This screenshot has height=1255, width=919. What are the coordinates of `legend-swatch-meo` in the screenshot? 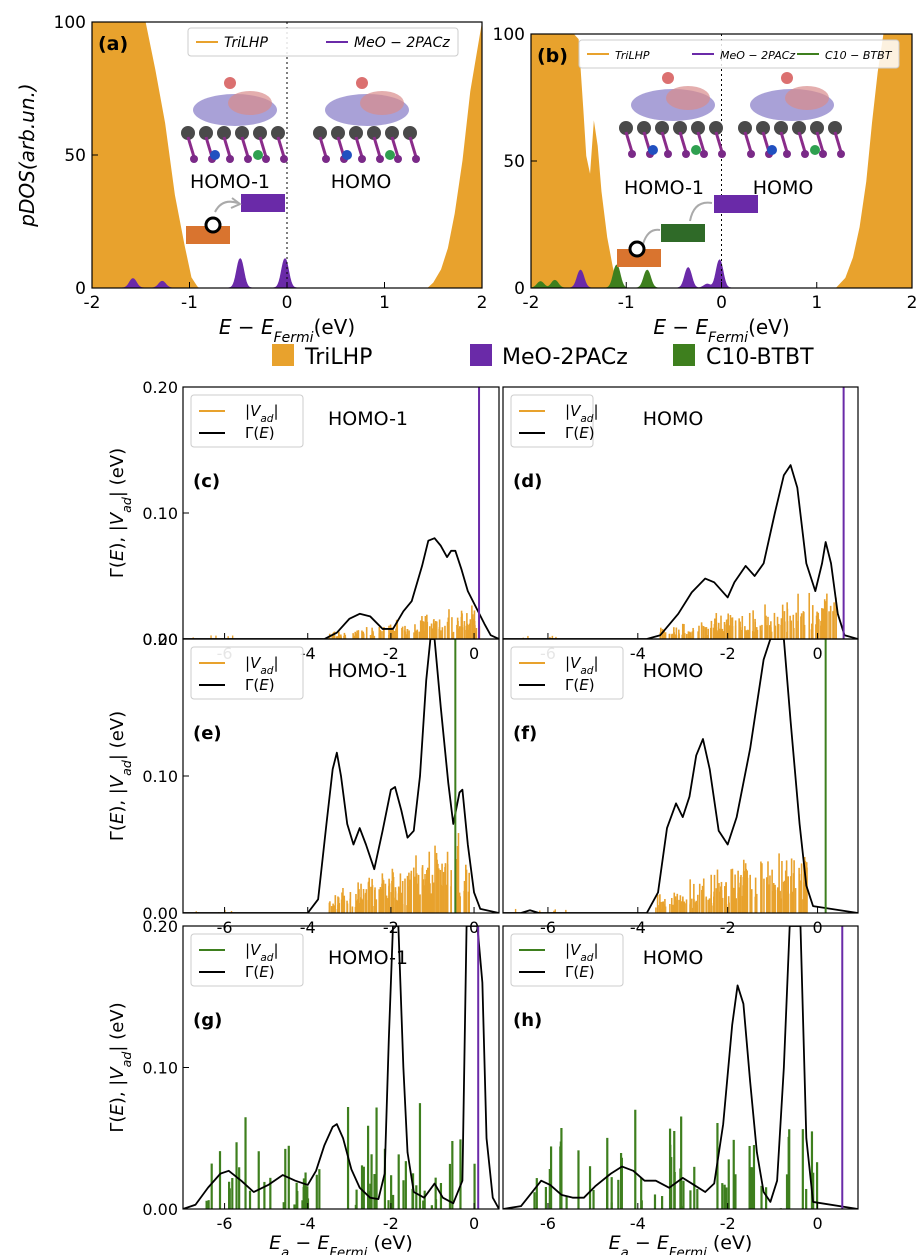 It's located at (481, 355).